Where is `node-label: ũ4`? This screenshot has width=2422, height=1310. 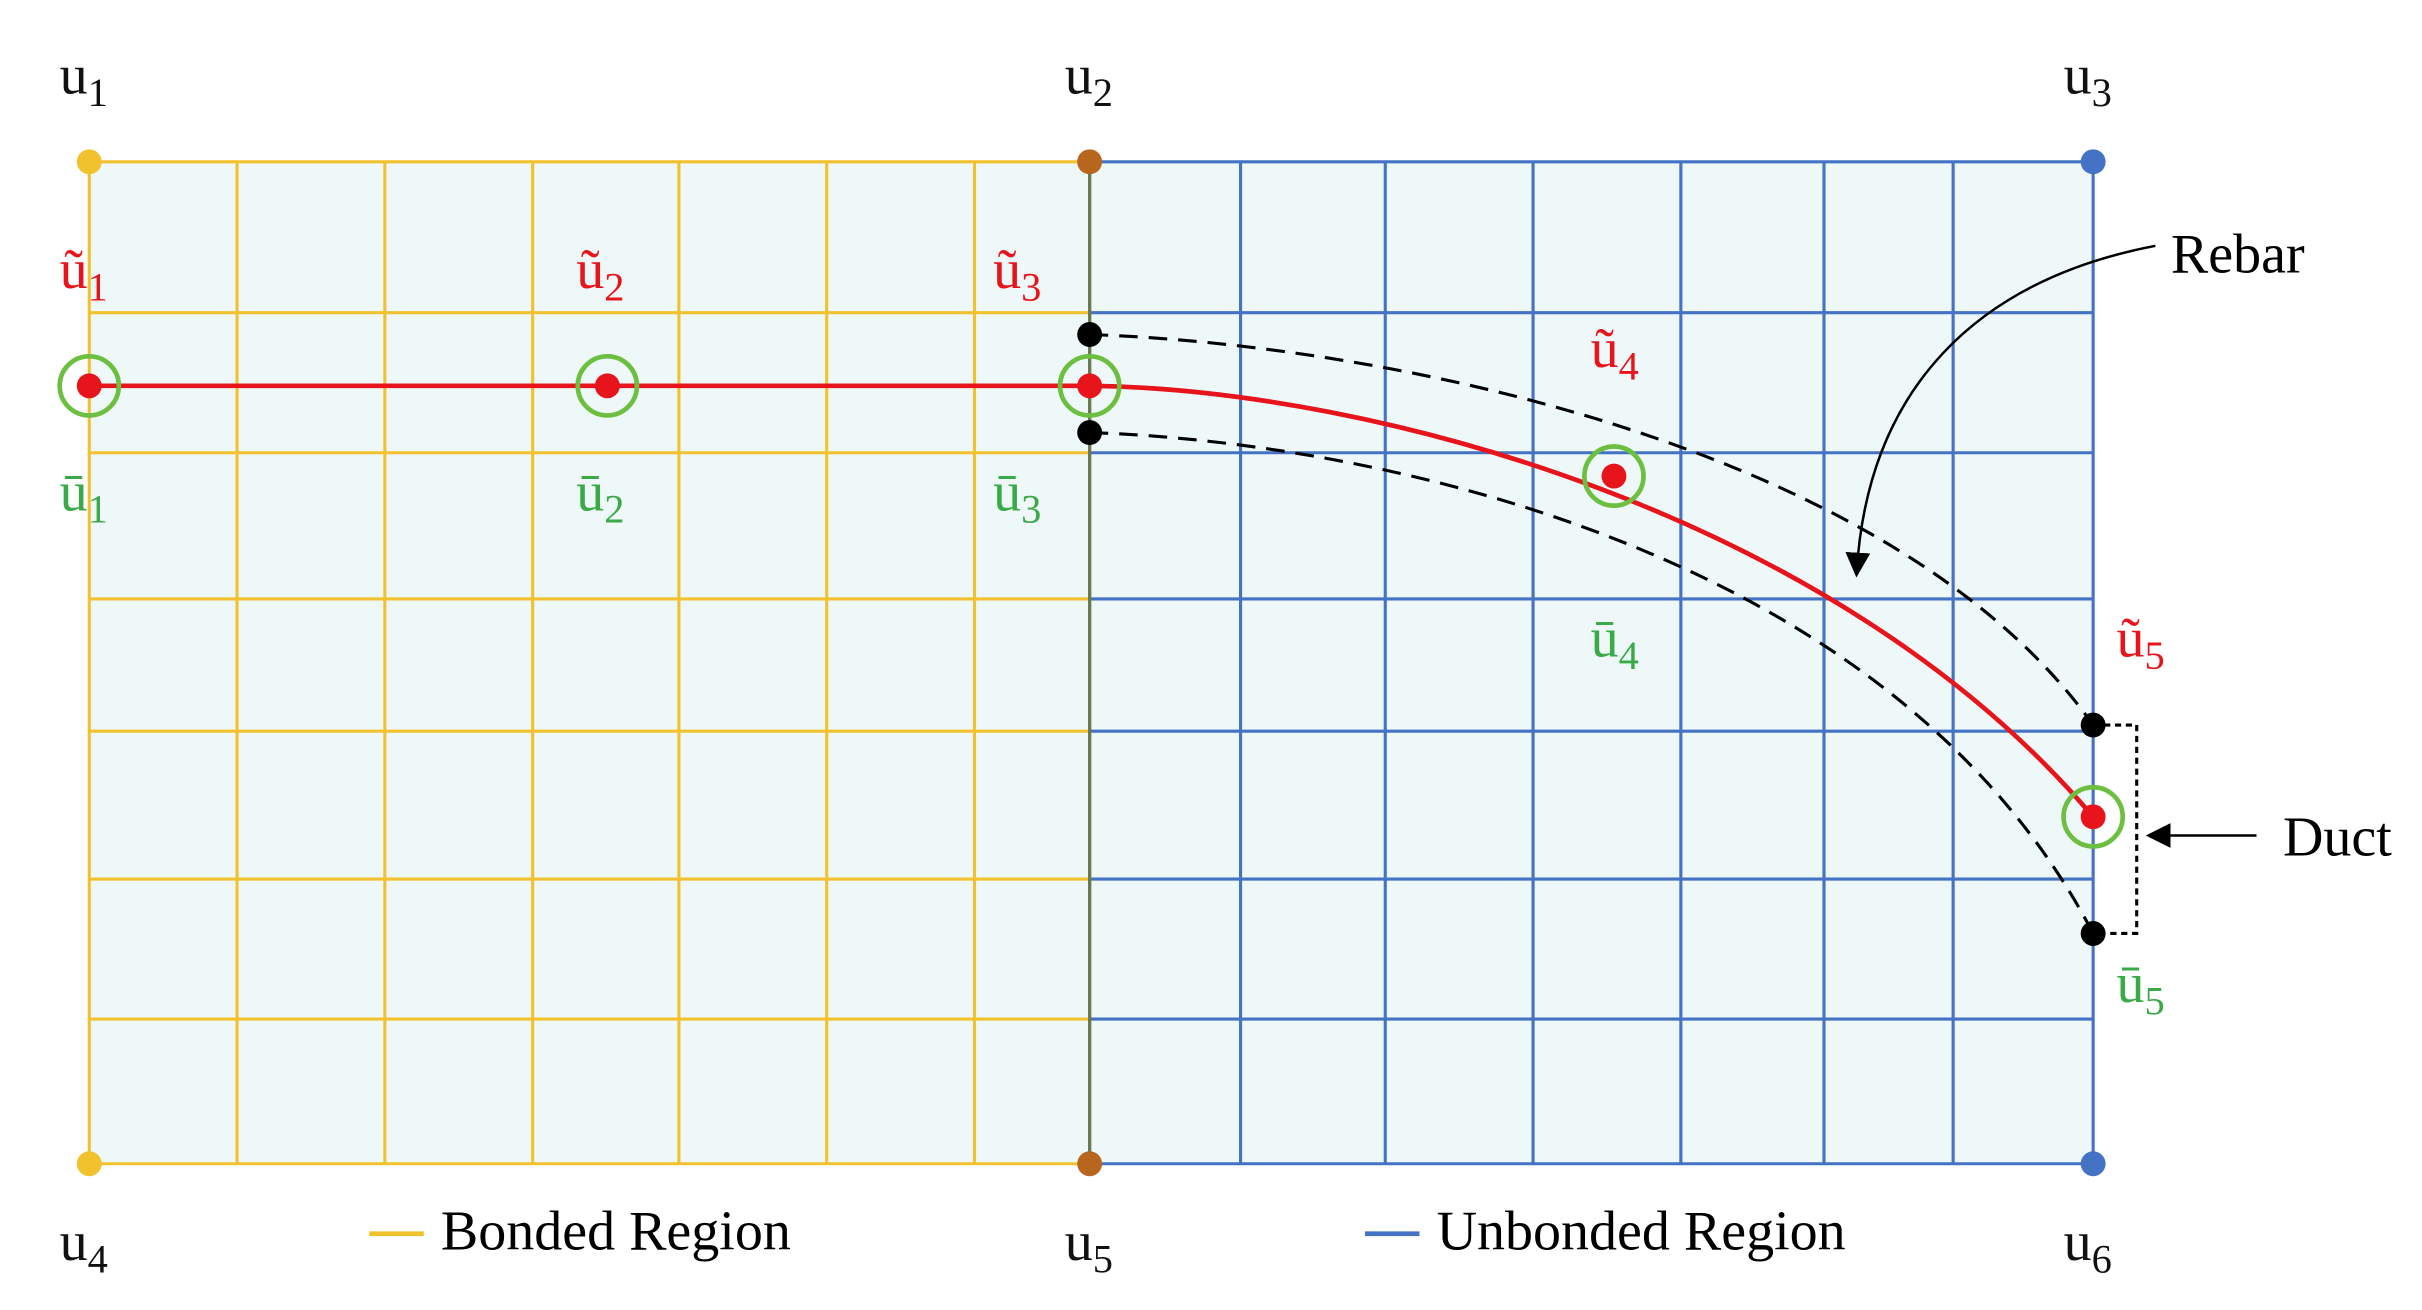 node-label: ũ4 is located at coordinates (1615, 353).